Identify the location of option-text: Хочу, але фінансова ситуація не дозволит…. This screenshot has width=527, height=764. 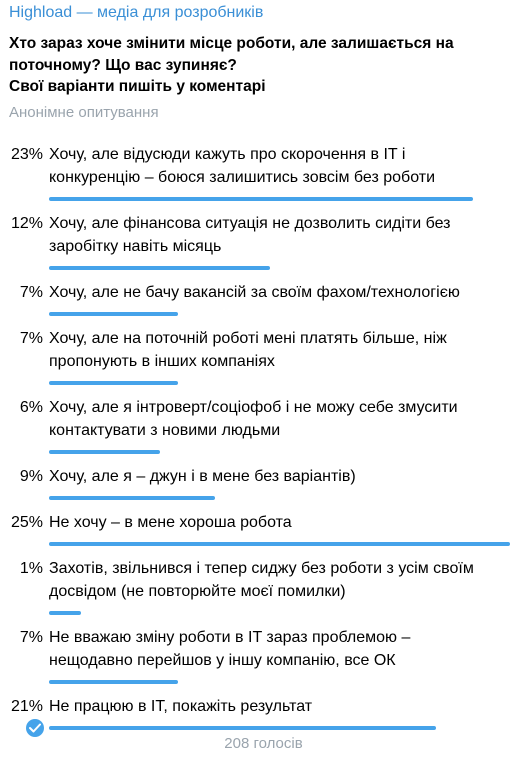
(284, 235).